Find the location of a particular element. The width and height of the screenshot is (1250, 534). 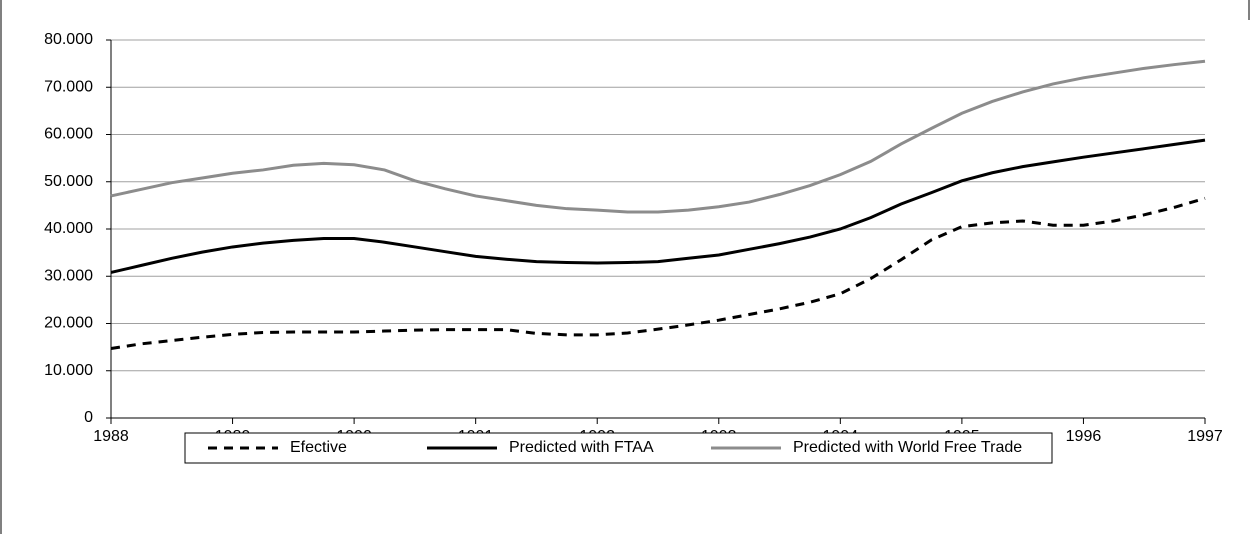

y-tick-label: 50.000 is located at coordinates (68, 181).